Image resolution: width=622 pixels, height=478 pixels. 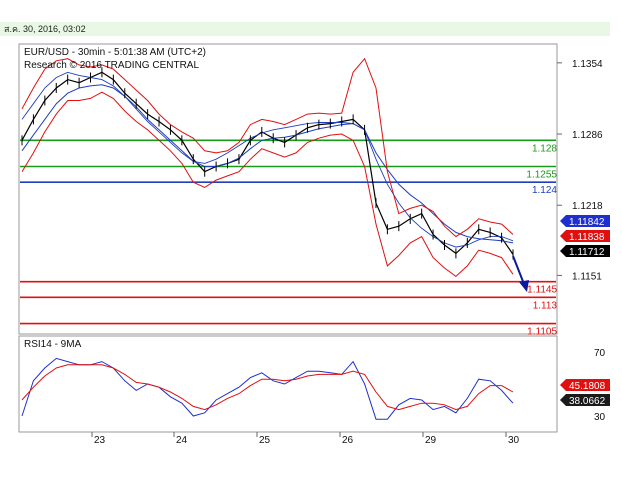 I want to click on price-tag-label: 1.11842, so click(x=587, y=222).